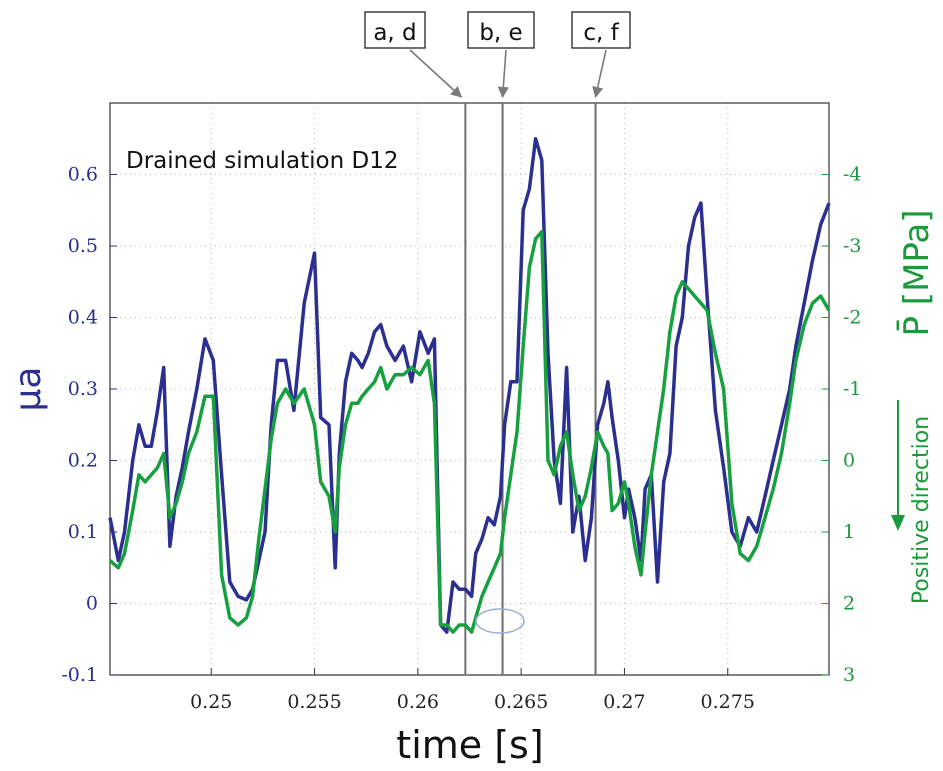  What do you see at coordinates (624, 702) in the screenshot?
I see `x-tick-label: 0.27` at bounding box center [624, 702].